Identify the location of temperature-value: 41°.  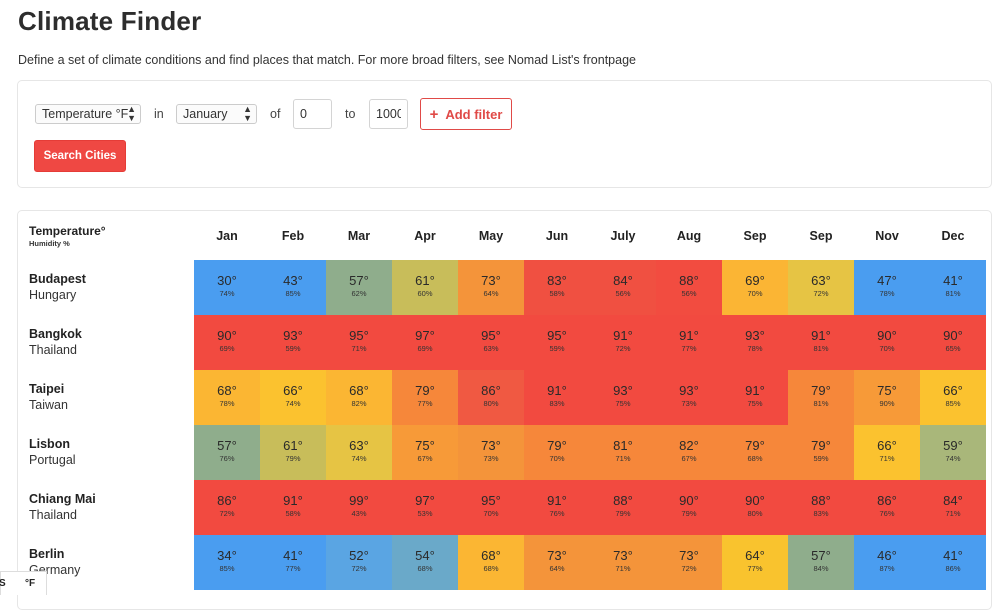
(953, 555).